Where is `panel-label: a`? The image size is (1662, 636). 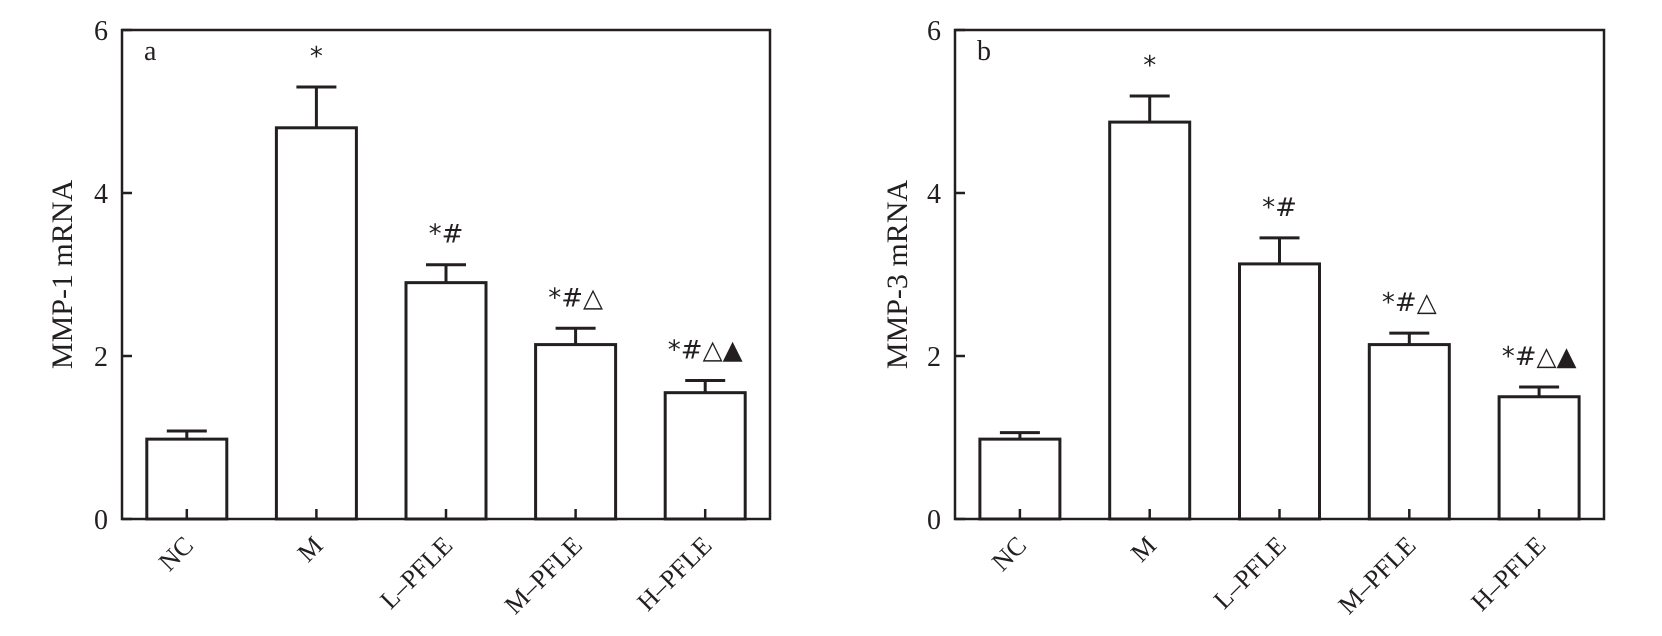 panel-label: a is located at coordinates (150, 51).